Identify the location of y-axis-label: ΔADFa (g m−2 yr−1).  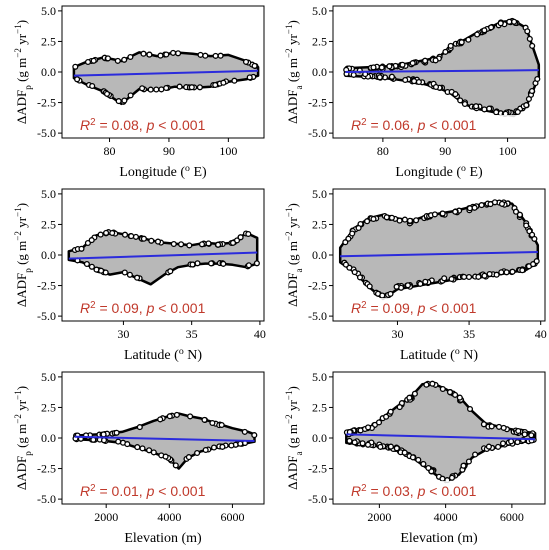
(294, 255).